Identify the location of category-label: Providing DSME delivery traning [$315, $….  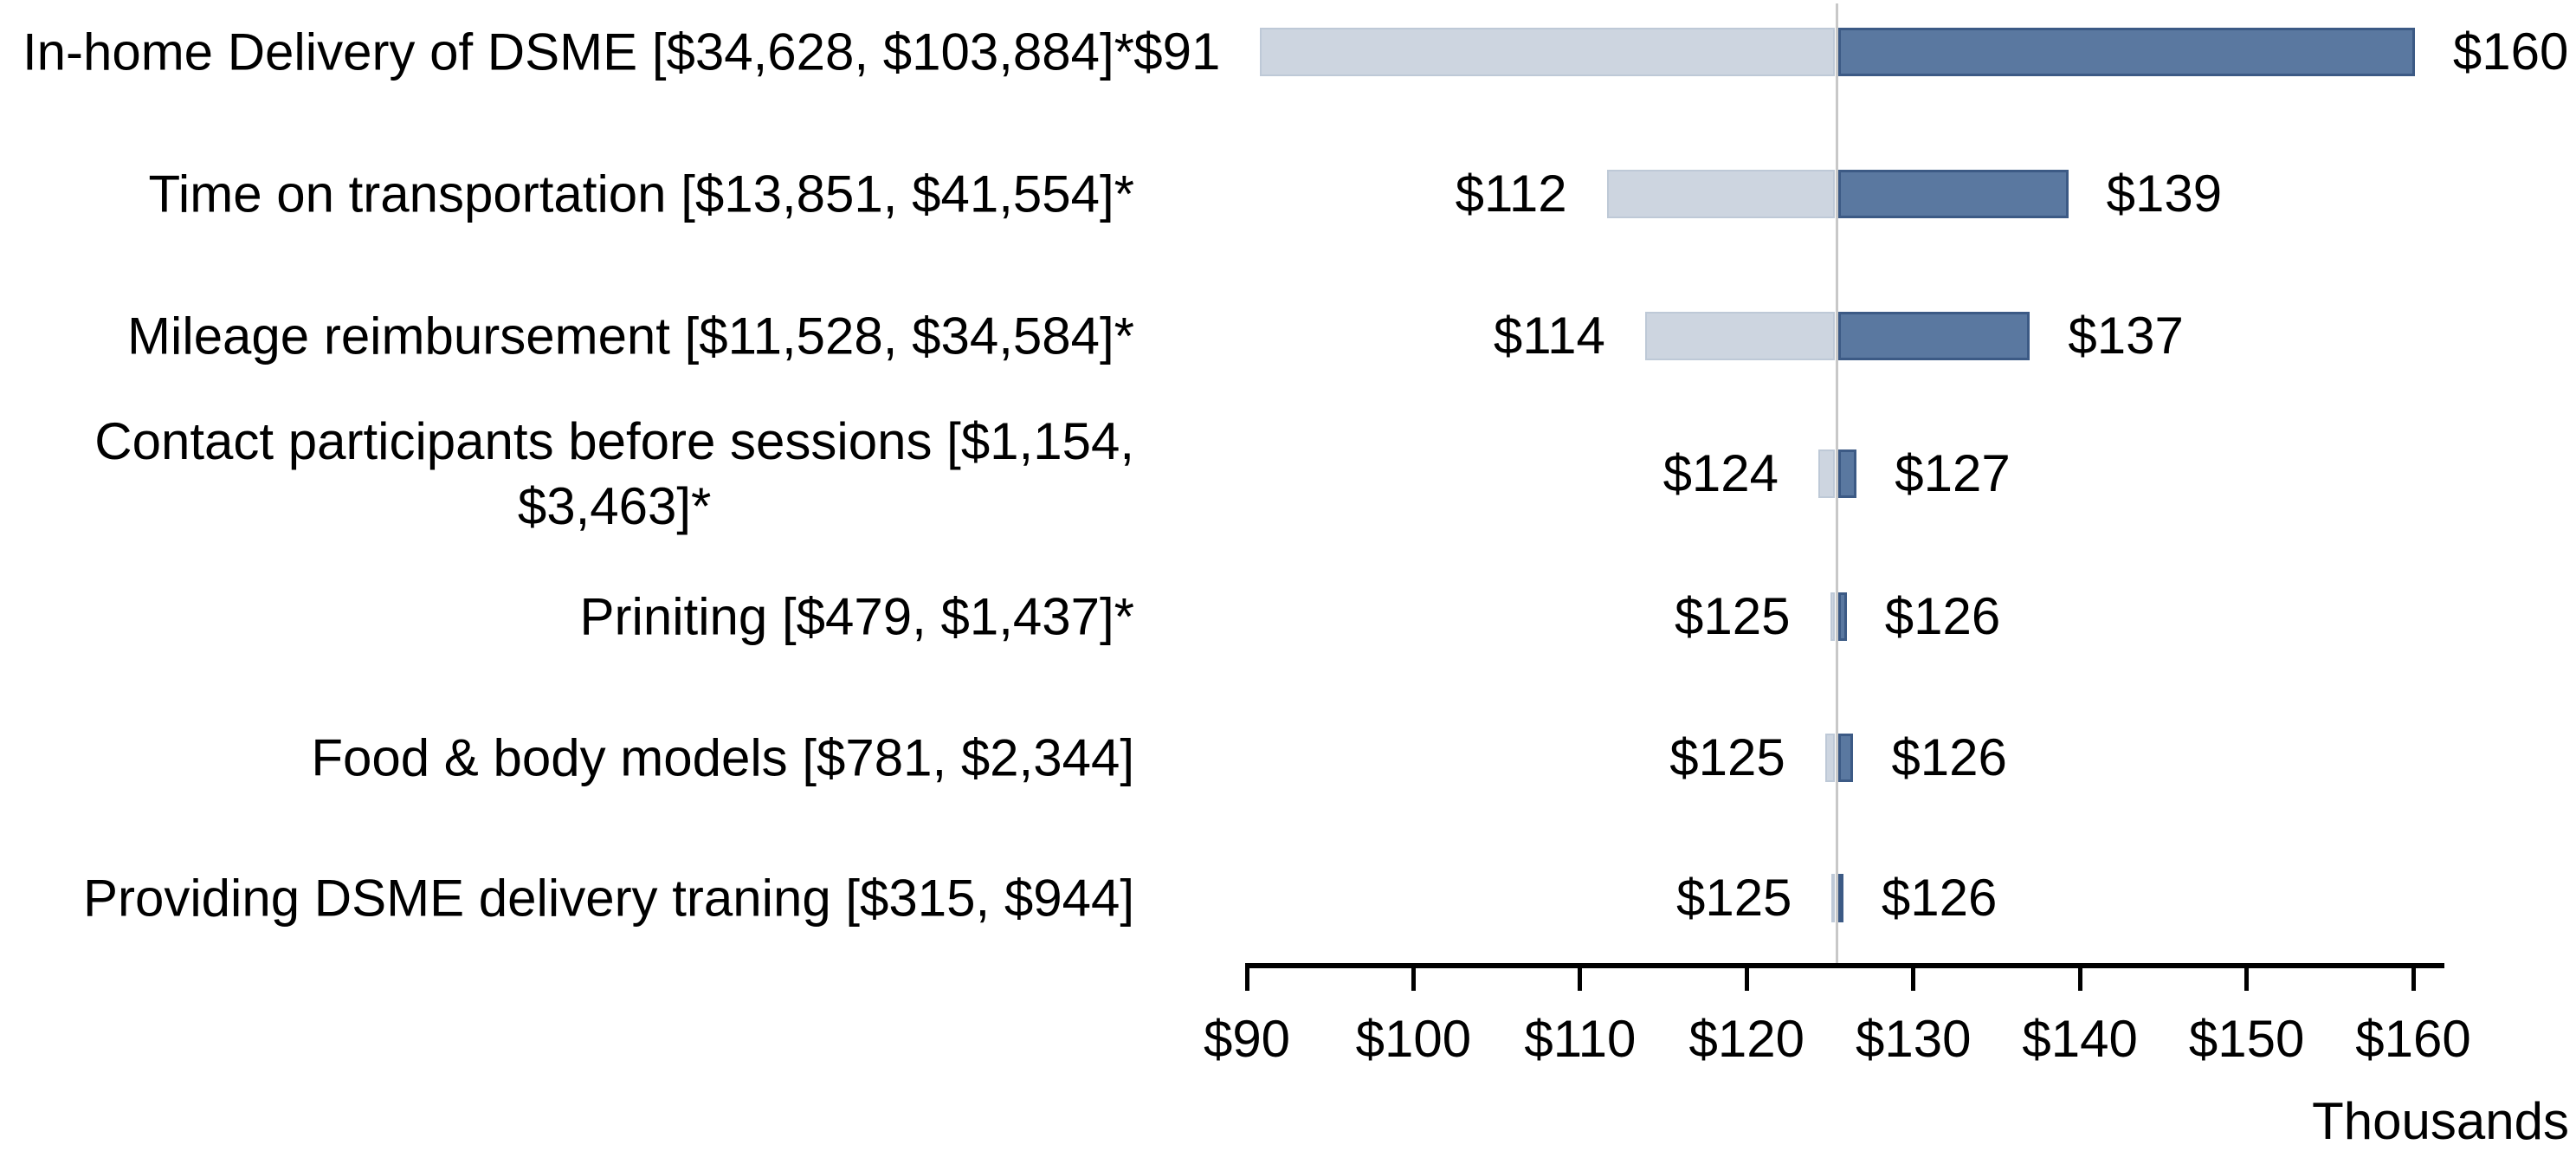
(608, 898).